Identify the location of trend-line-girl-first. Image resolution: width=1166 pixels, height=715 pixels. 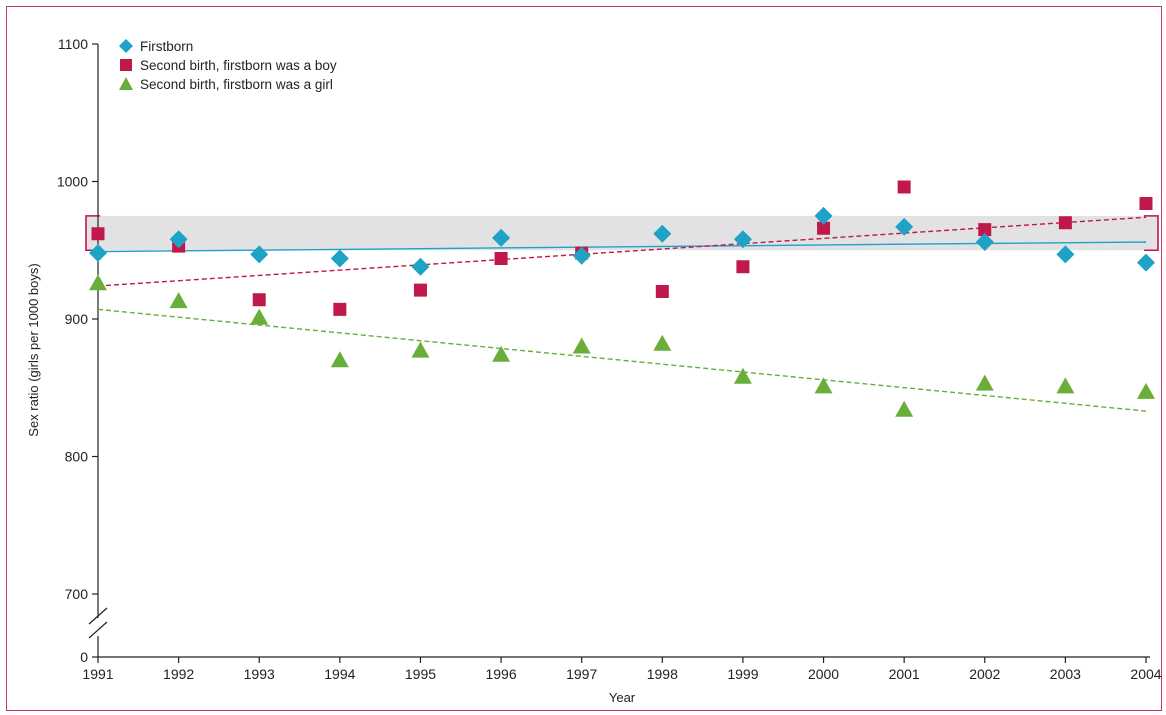
(622, 360).